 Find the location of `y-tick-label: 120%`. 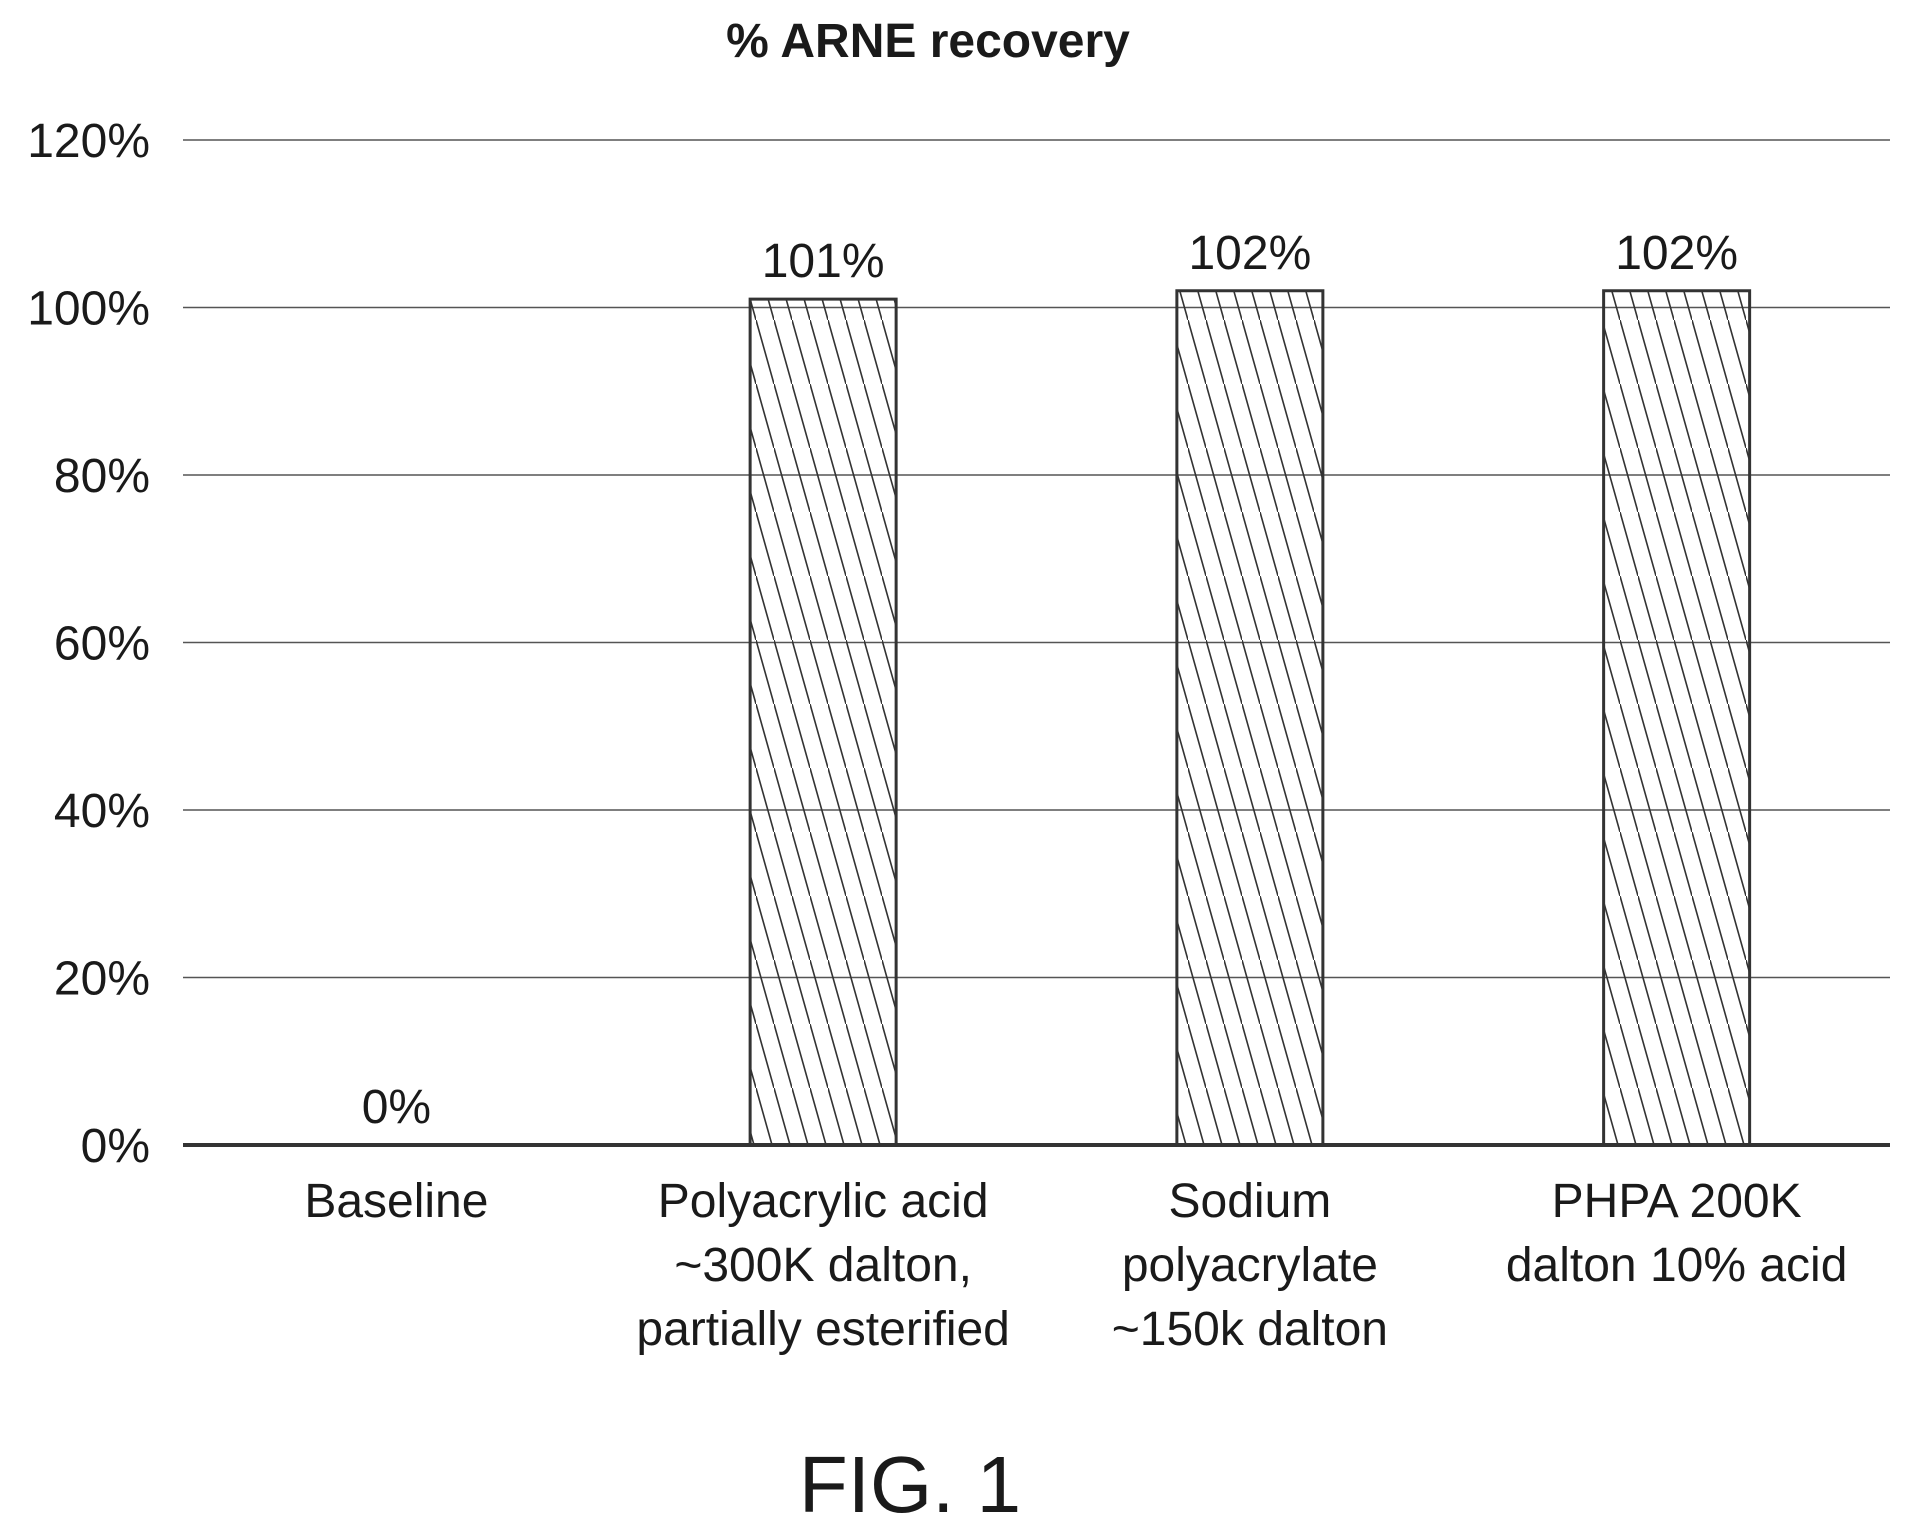

y-tick-label: 120% is located at coordinates (88, 141).